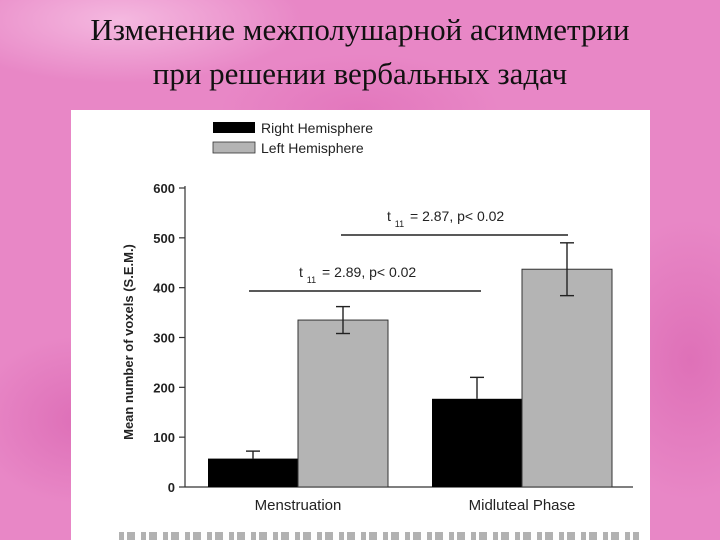 The height and width of the screenshot is (540, 720). What do you see at coordinates (171, 487) in the screenshot?
I see `y-tick-label: 0` at bounding box center [171, 487].